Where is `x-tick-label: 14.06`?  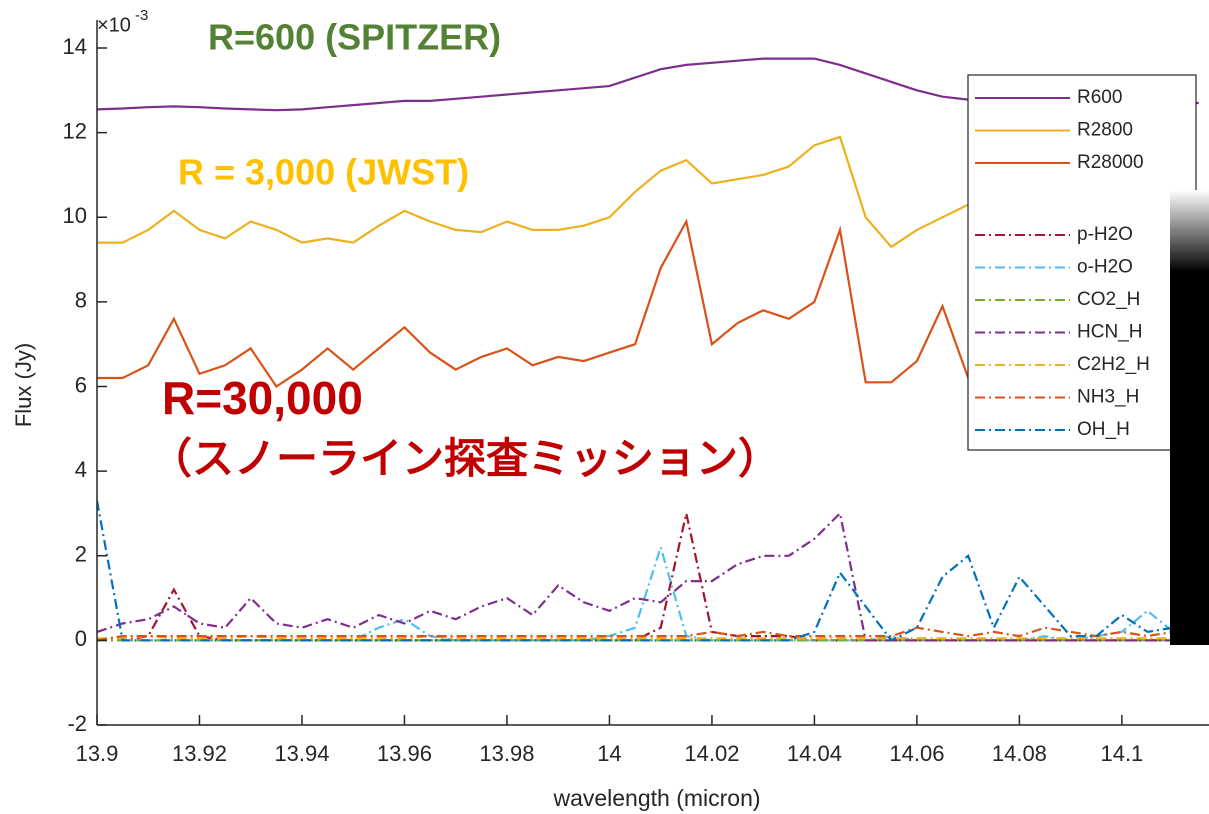
x-tick-label: 14.06 is located at coordinates (916, 753).